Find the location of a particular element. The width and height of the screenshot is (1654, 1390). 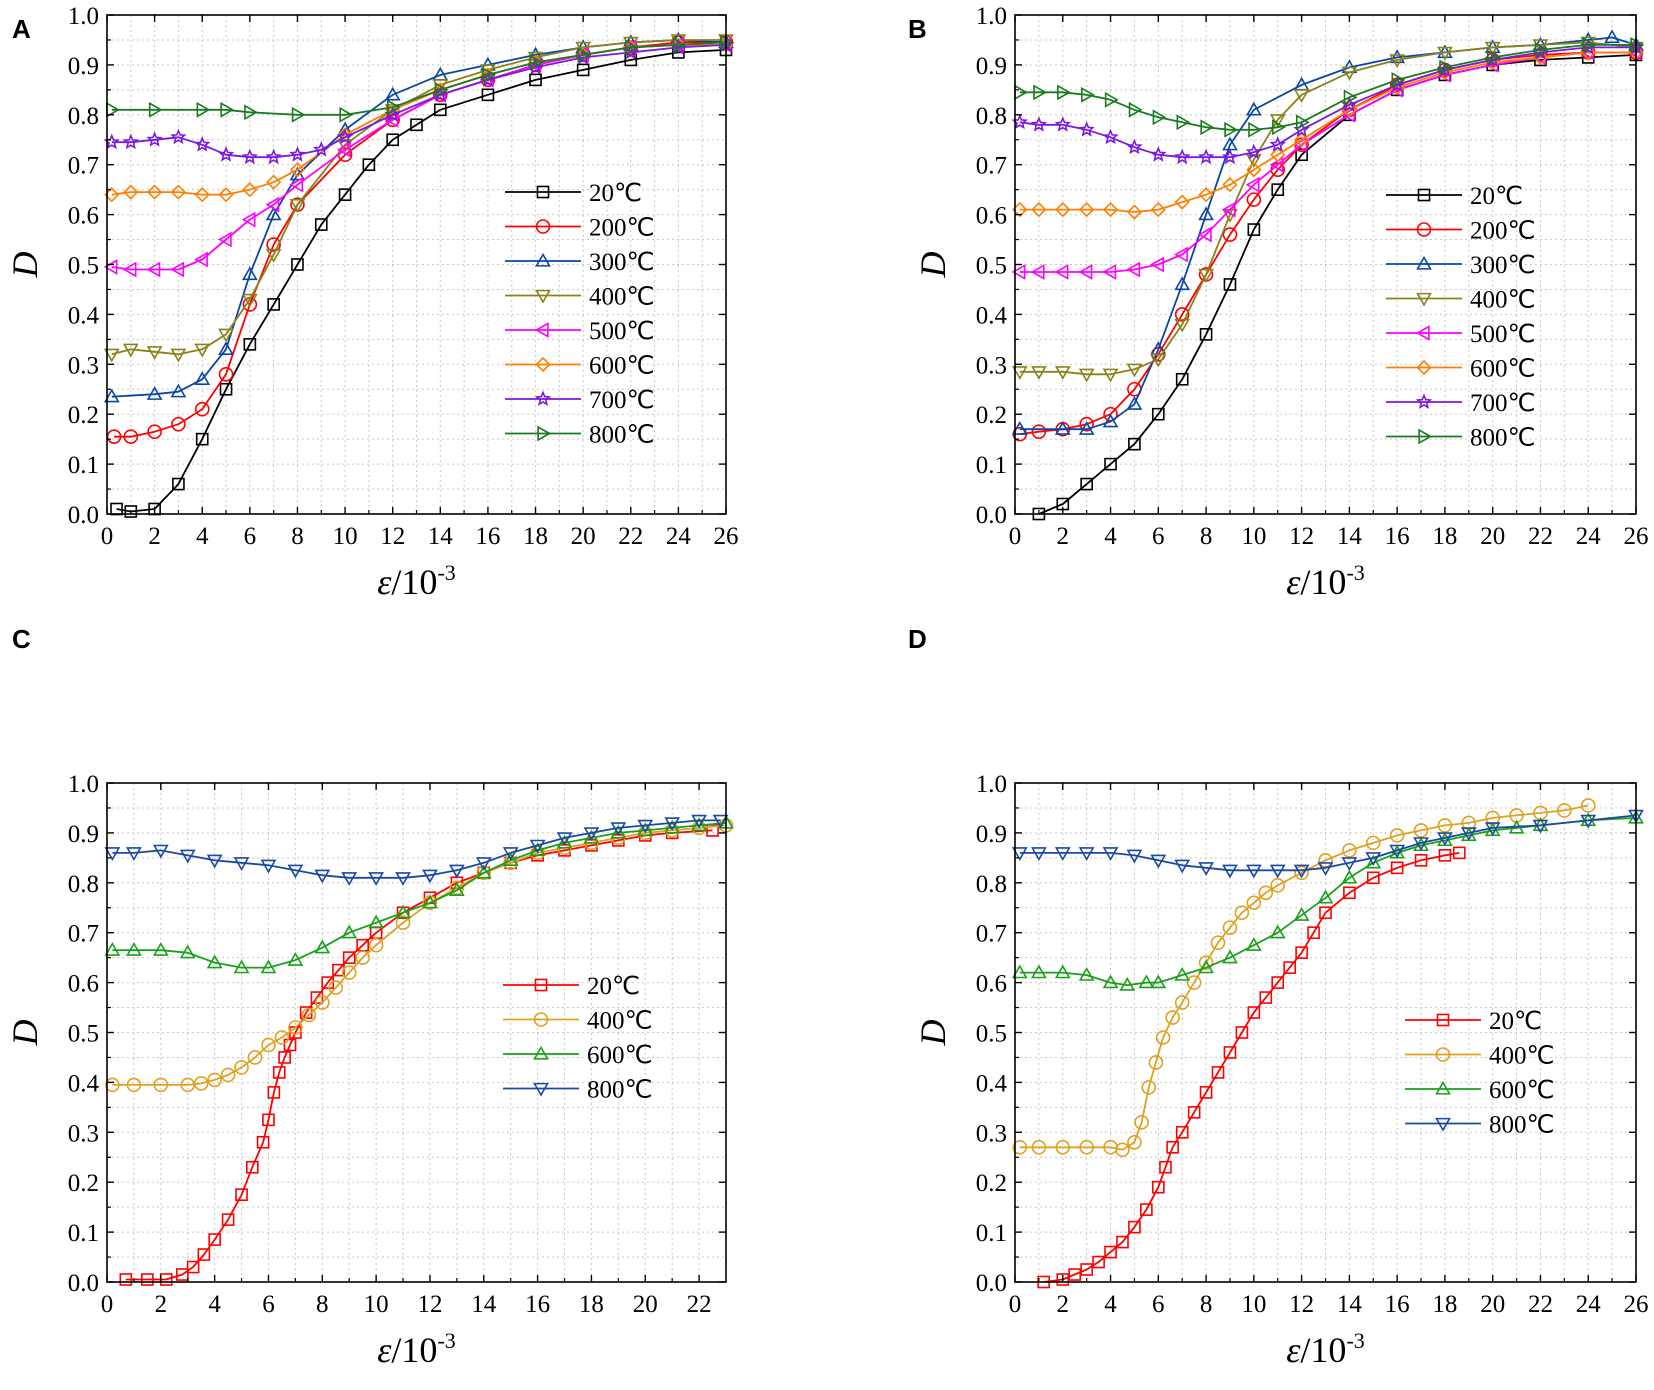

y-tick-label: 0.3 is located at coordinates (991, 1133).